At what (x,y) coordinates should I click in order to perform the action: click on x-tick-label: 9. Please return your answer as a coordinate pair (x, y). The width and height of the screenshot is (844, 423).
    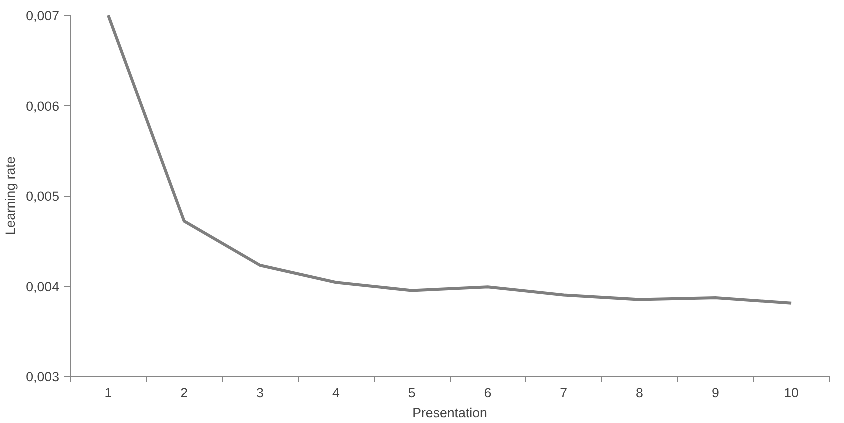
    Looking at the image, I should click on (716, 393).